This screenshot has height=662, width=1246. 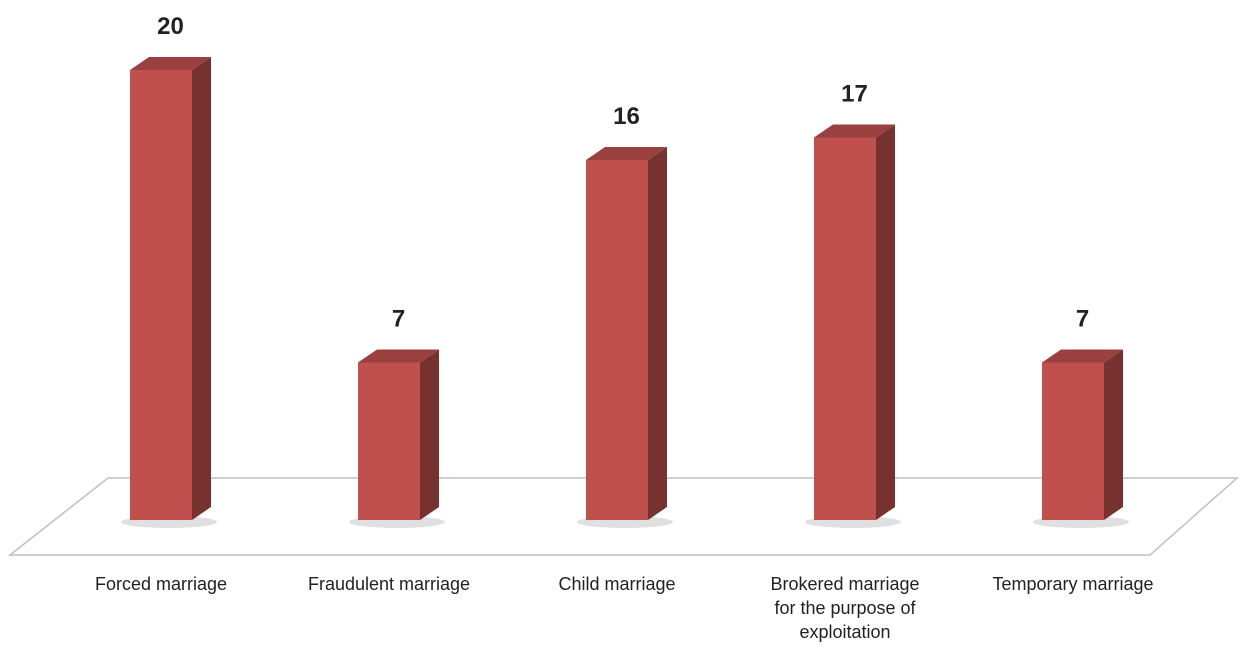 What do you see at coordinates (170, 26) in the screenshot?
I see `data-label: 20` at bounding box center [170, 26].